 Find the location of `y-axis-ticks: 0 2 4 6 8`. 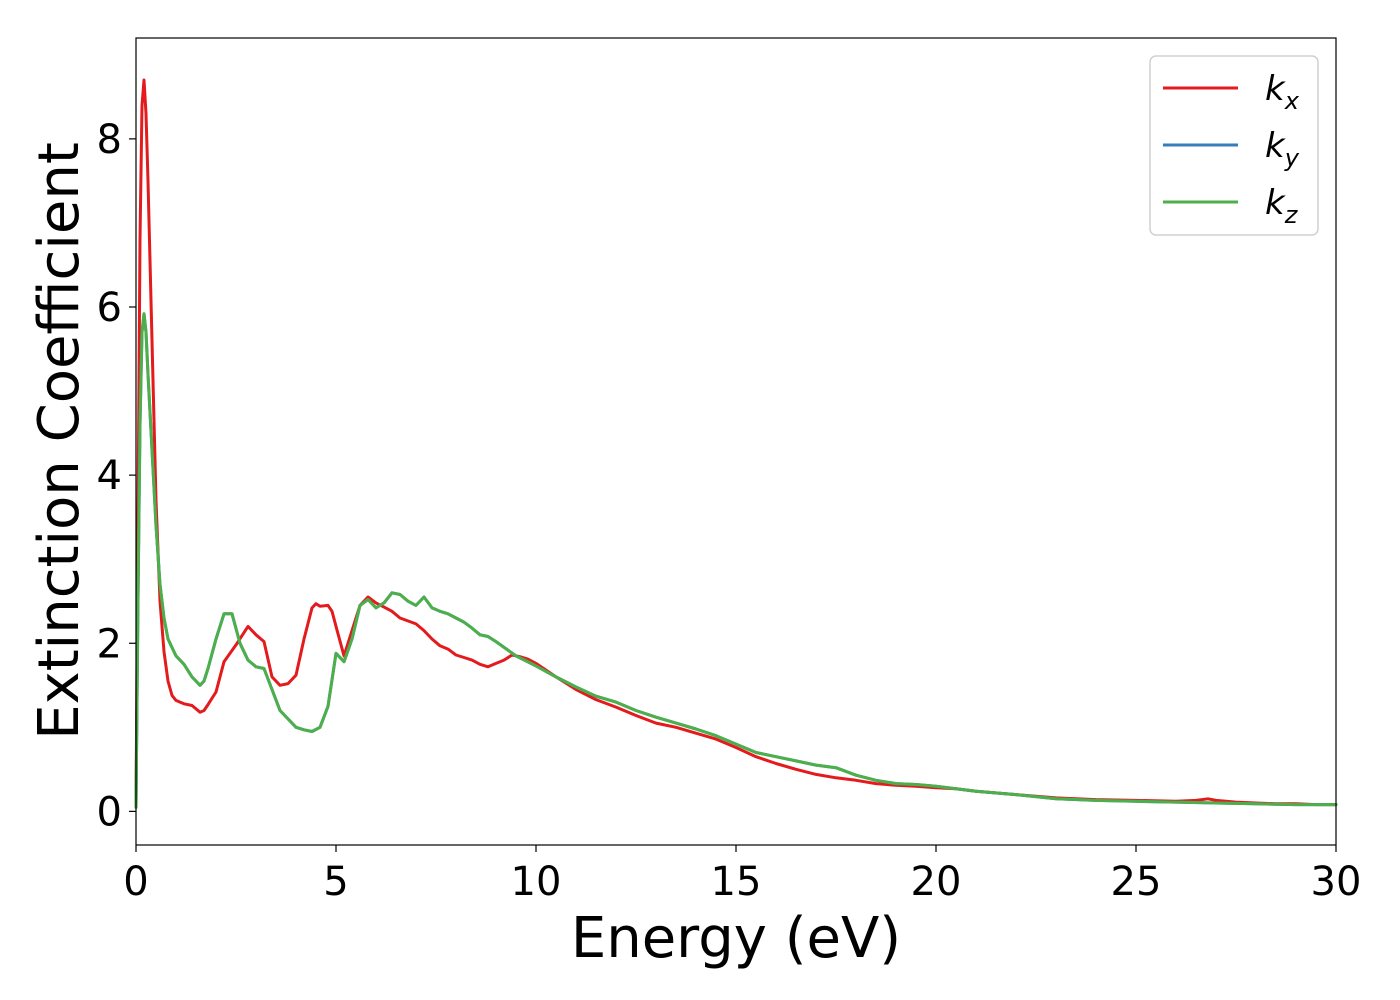

y-axis-ticks: 0 2 4 6 8 is located at coordinates (116, 476).